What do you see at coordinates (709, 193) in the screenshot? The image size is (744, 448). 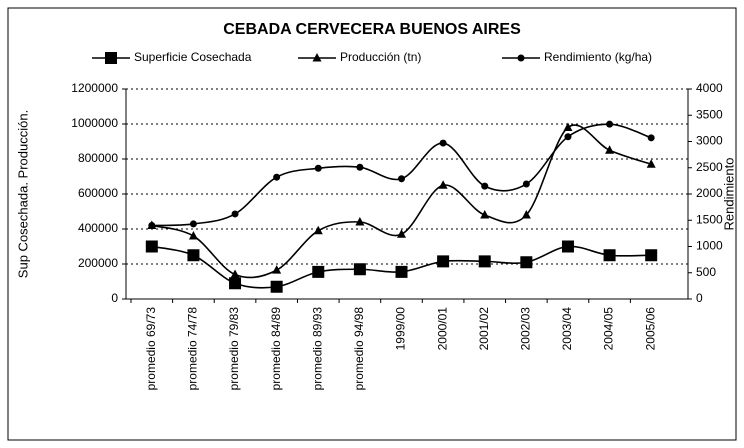 I see `y2-tick-label: 2000` at bounding box center [709, 193].